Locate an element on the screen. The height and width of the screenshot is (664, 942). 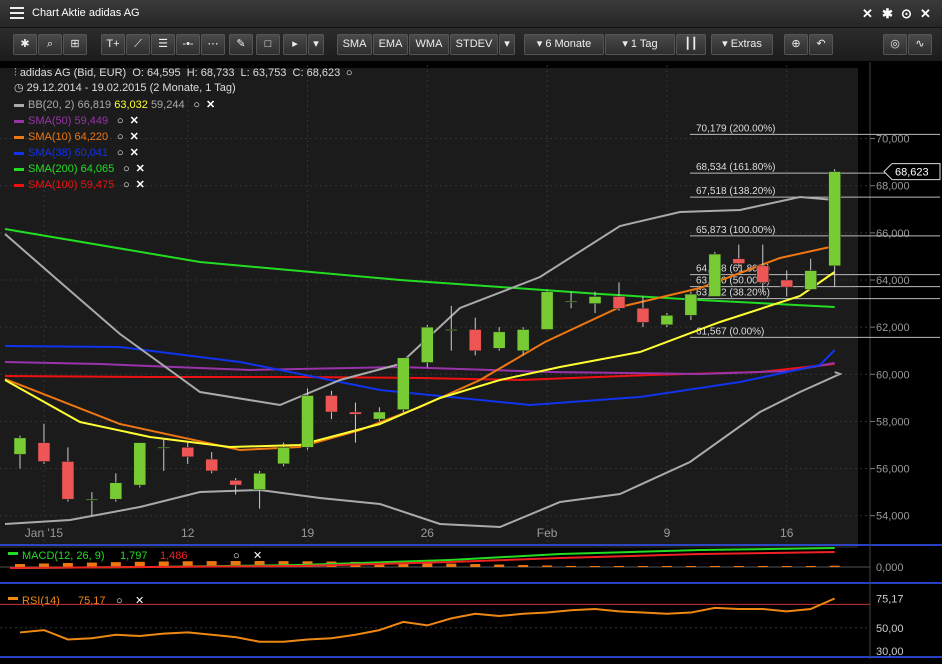
rect-tool-icon: □ is located at coordinates (268, 44).